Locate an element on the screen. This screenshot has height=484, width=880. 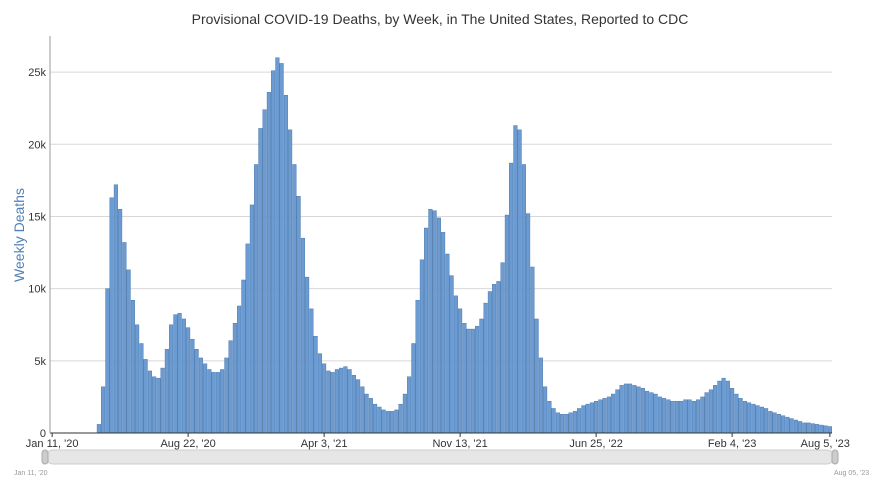
navigator: Jan 11, '20 Aug 05, '23 is located at coordinates (441, 463).